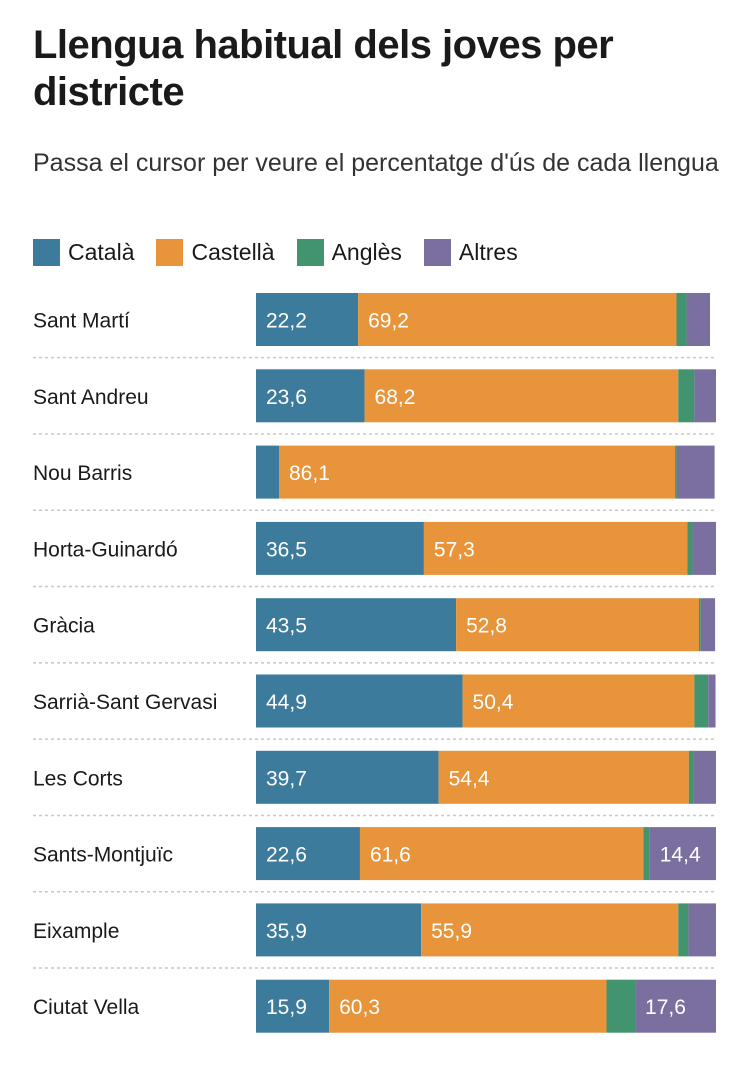  Describe the element at coordinates (708, 625) in the screenshot. I see `bar-altres-gracia` at that location.